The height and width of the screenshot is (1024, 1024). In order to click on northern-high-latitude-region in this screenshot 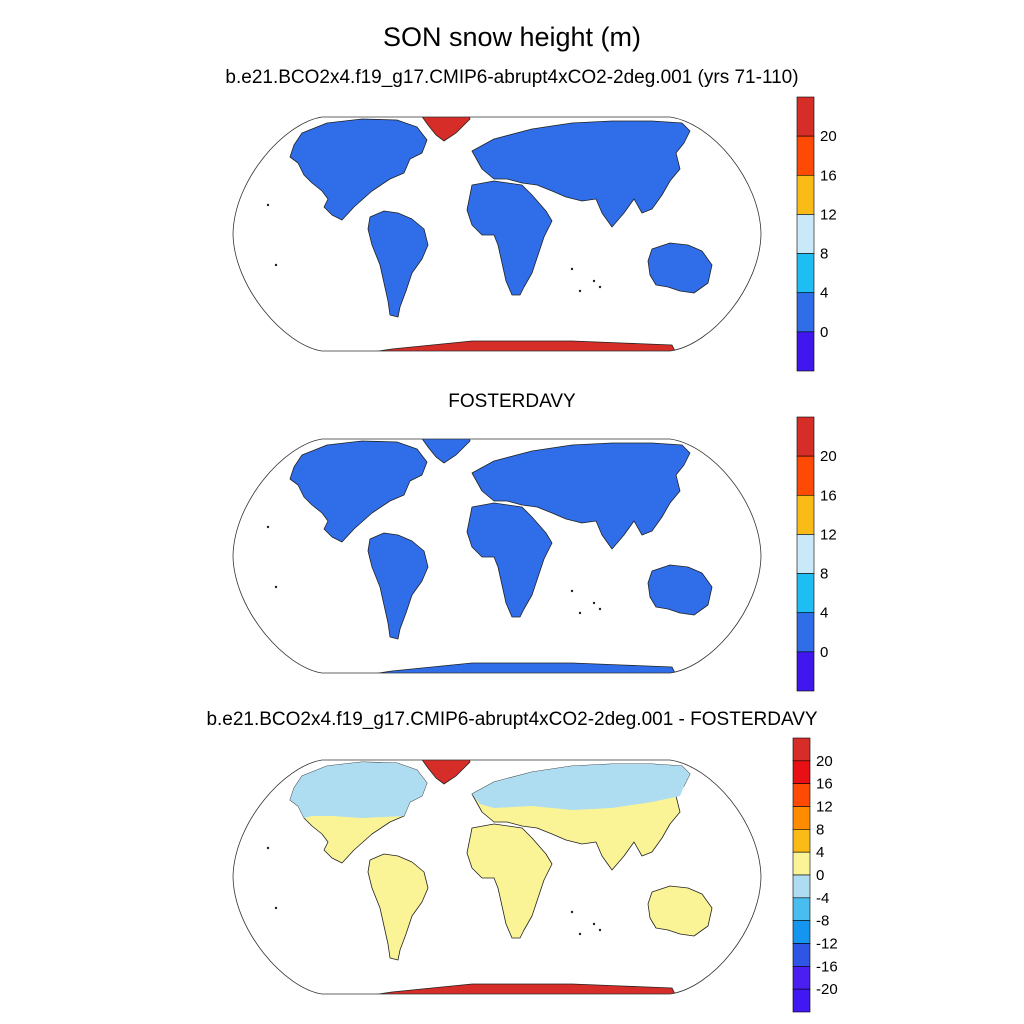, I will do `click(490, 790)`.